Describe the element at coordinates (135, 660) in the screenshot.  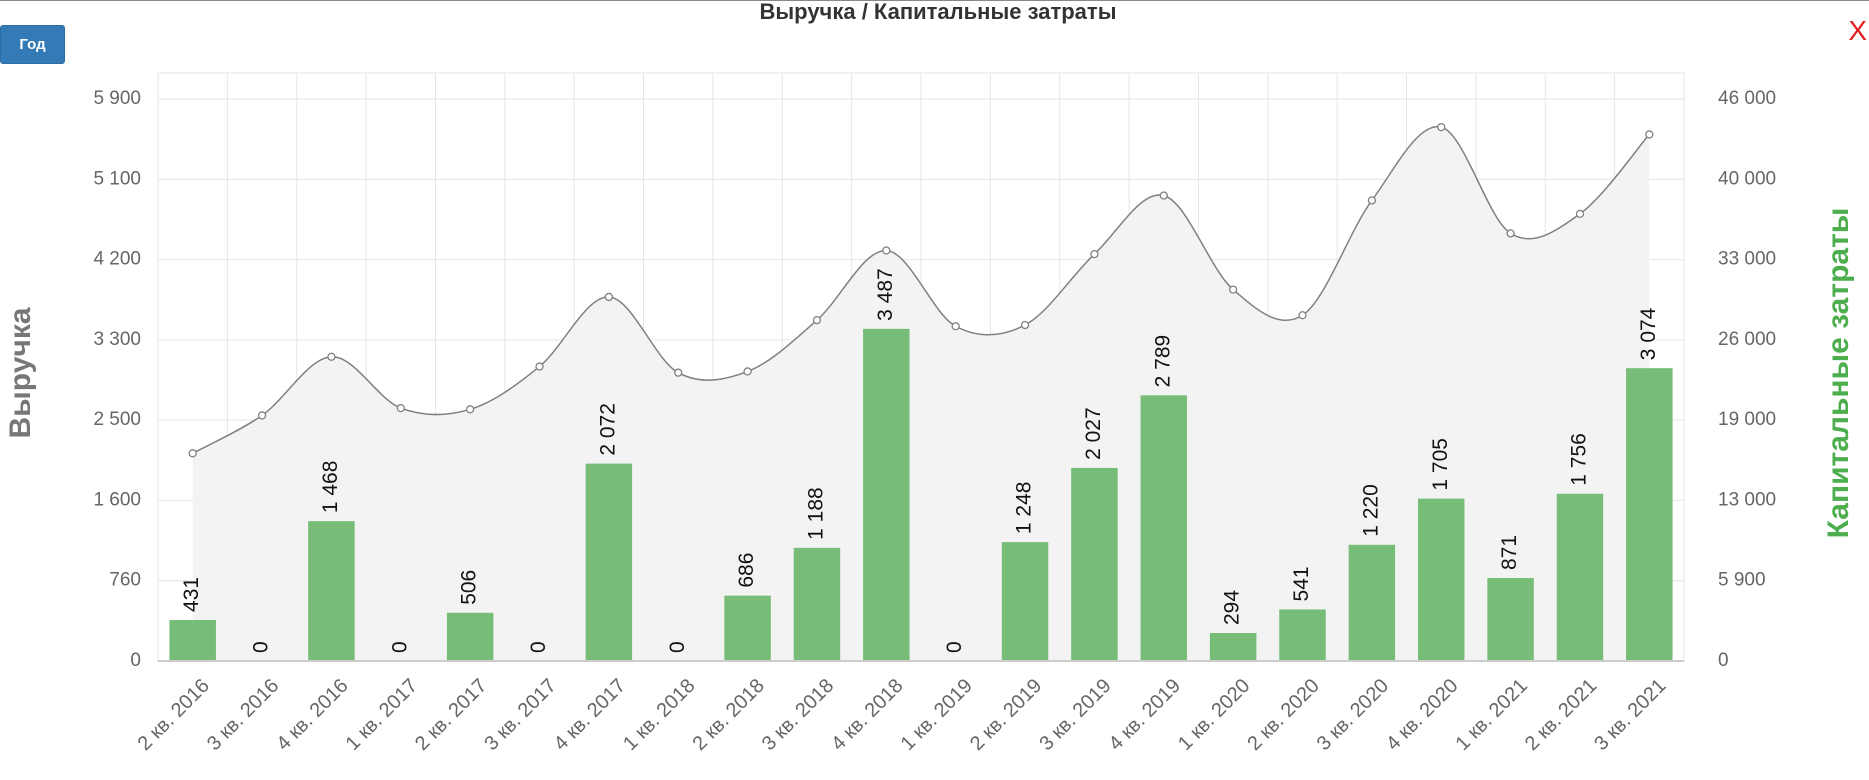
I see `y-tick-label: 0` at that location.